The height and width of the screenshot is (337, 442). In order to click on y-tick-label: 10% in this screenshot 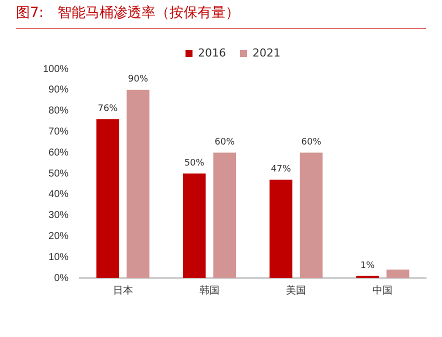, I will do `click(58, 257)`.